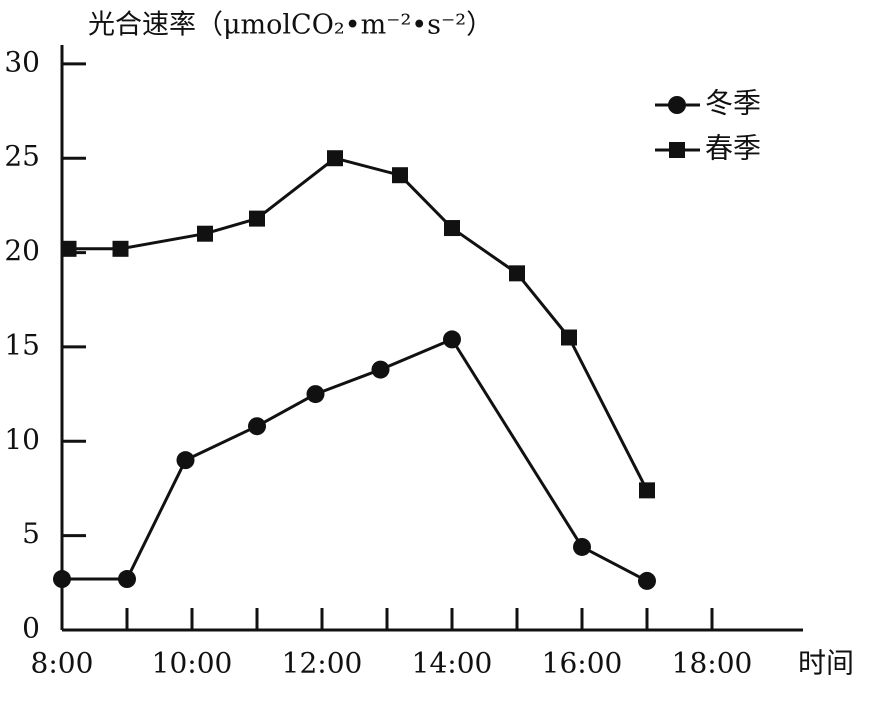  What do you see at coordinates (22, 61) in the screenshot?
I see `y-tick-label: 30` at bounding box center [22, 61].